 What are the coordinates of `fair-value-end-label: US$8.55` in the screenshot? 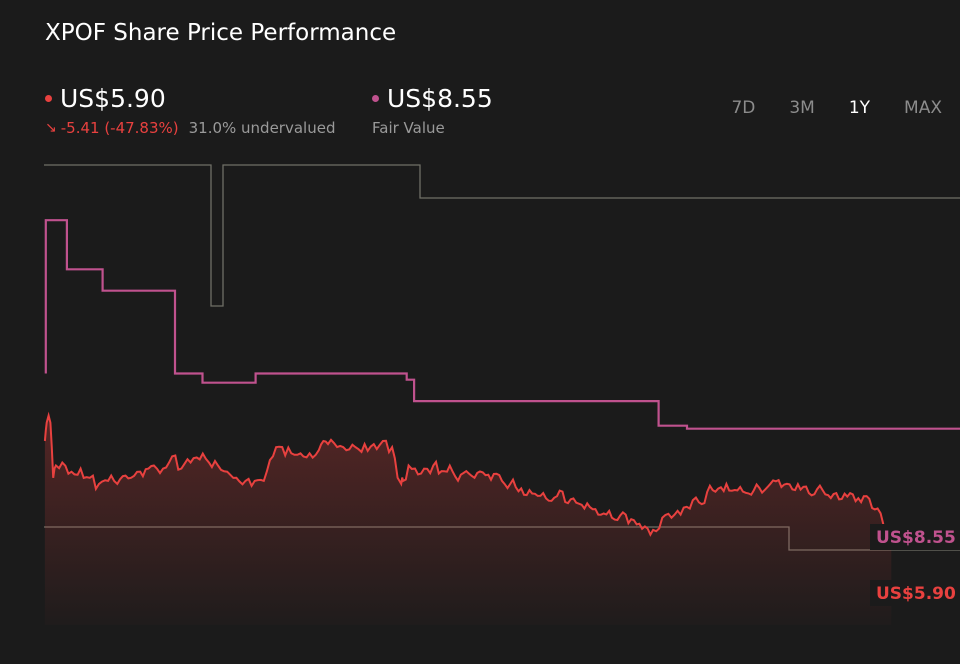 It's located at (916, 538).